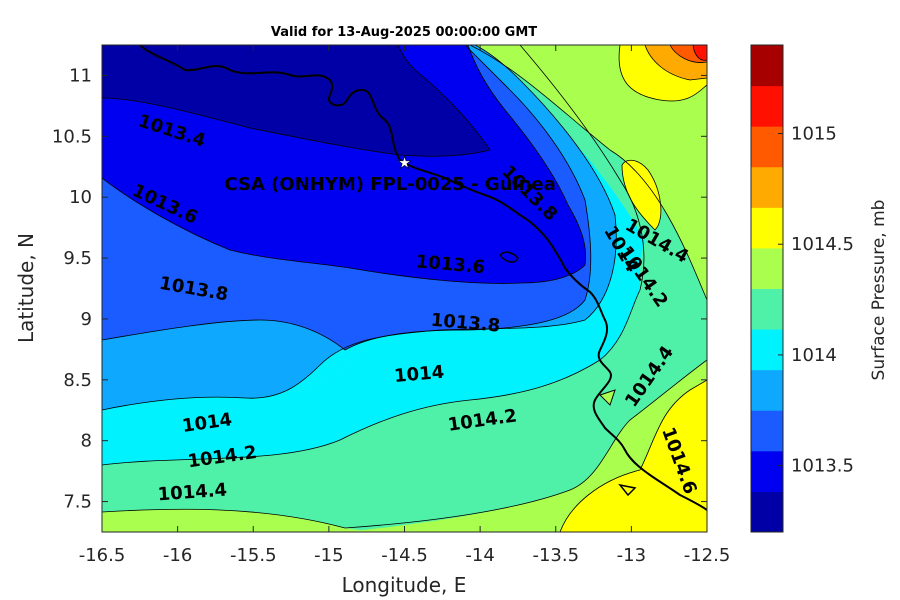 The width and height of the screenshot is (900, 600). What do you see at coordinates (404, 162) in the screenshot?
I see `station-star-icon: ★` at bounding box center [404, 162].